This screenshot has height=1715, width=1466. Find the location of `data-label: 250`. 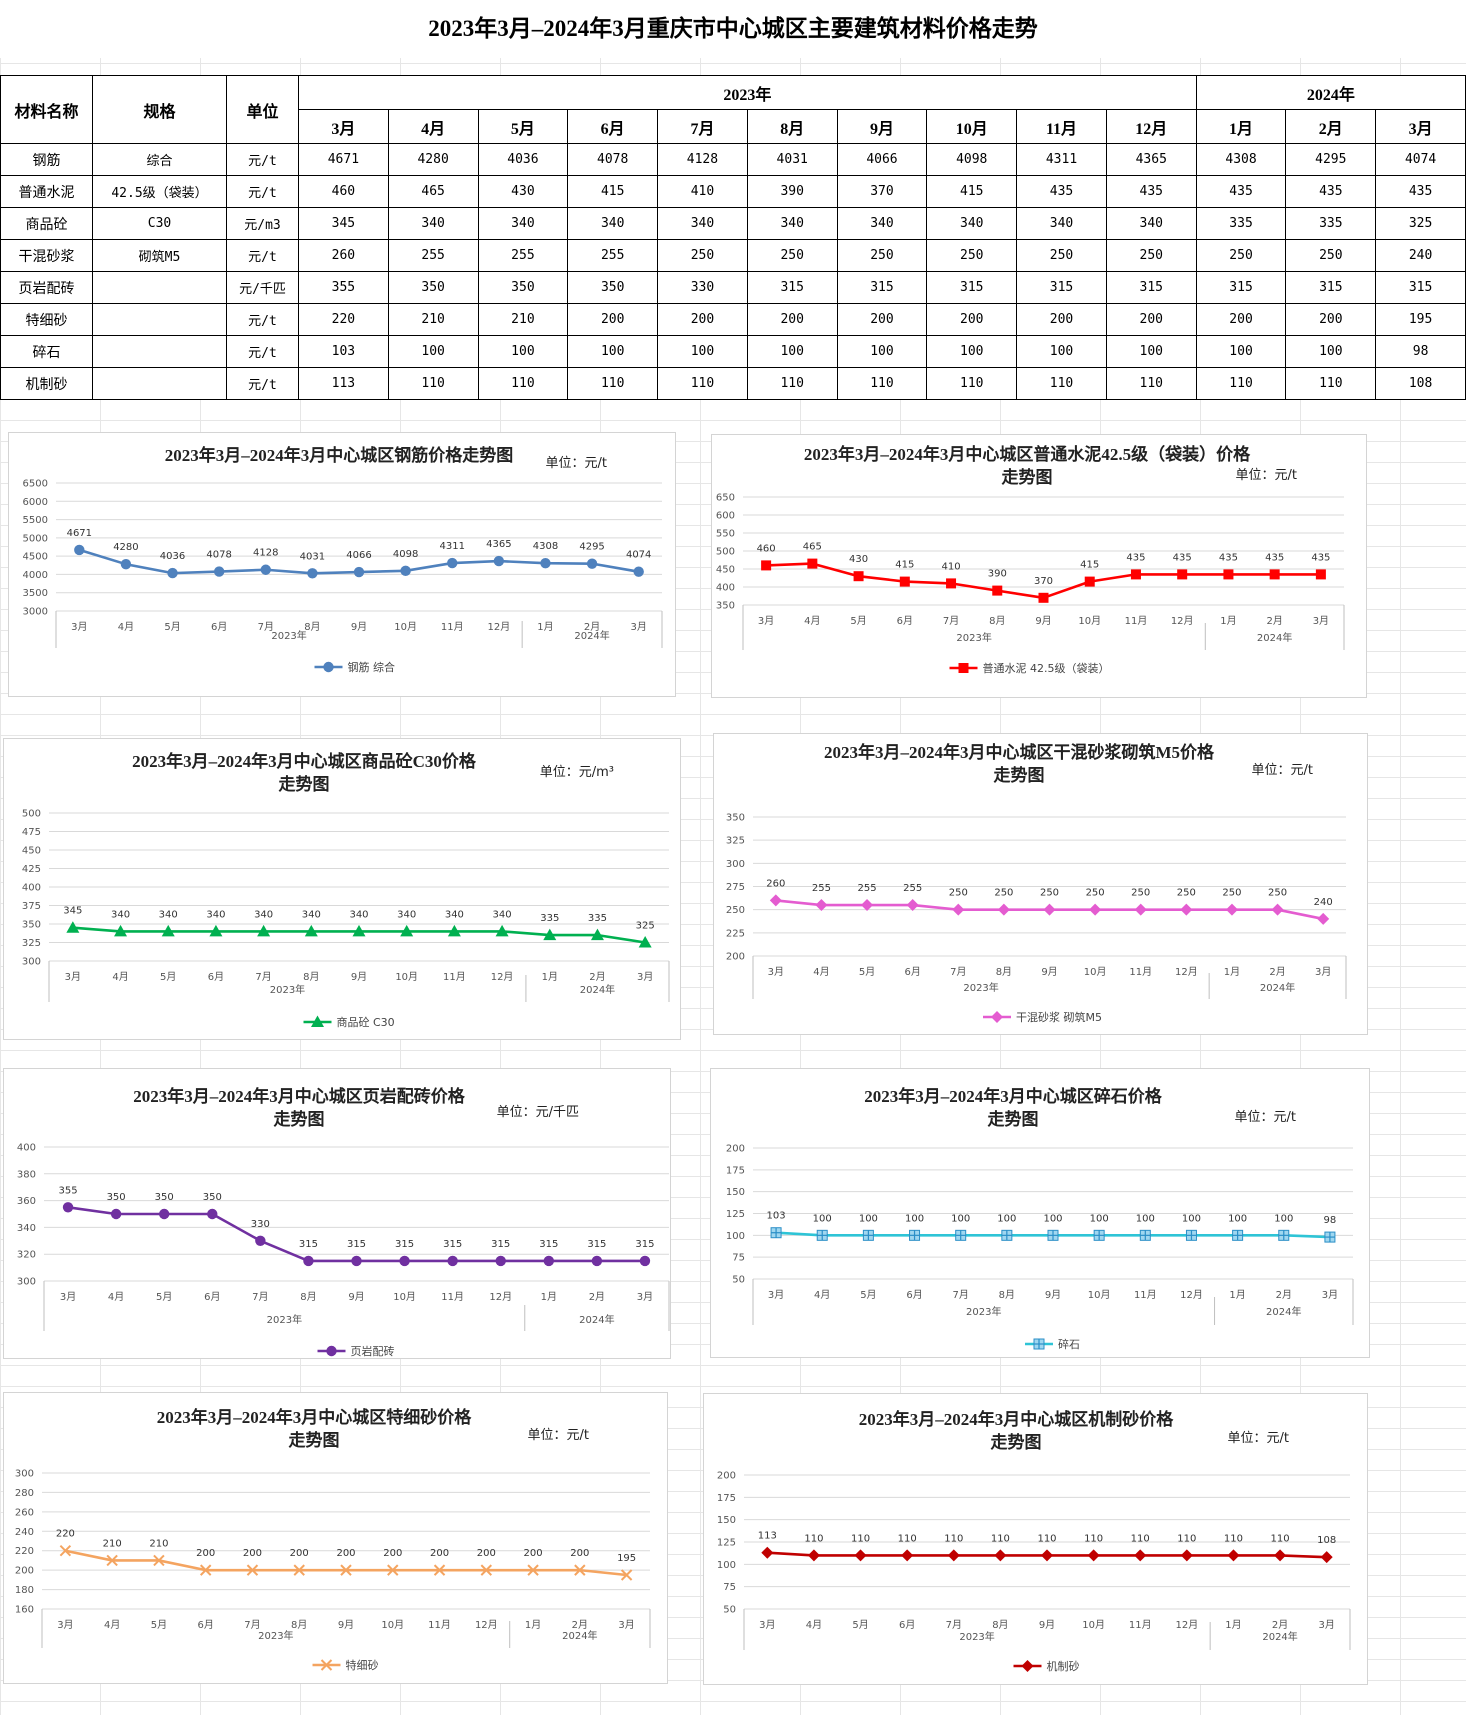

data-label: 250 is located at coordinates (958, 893).